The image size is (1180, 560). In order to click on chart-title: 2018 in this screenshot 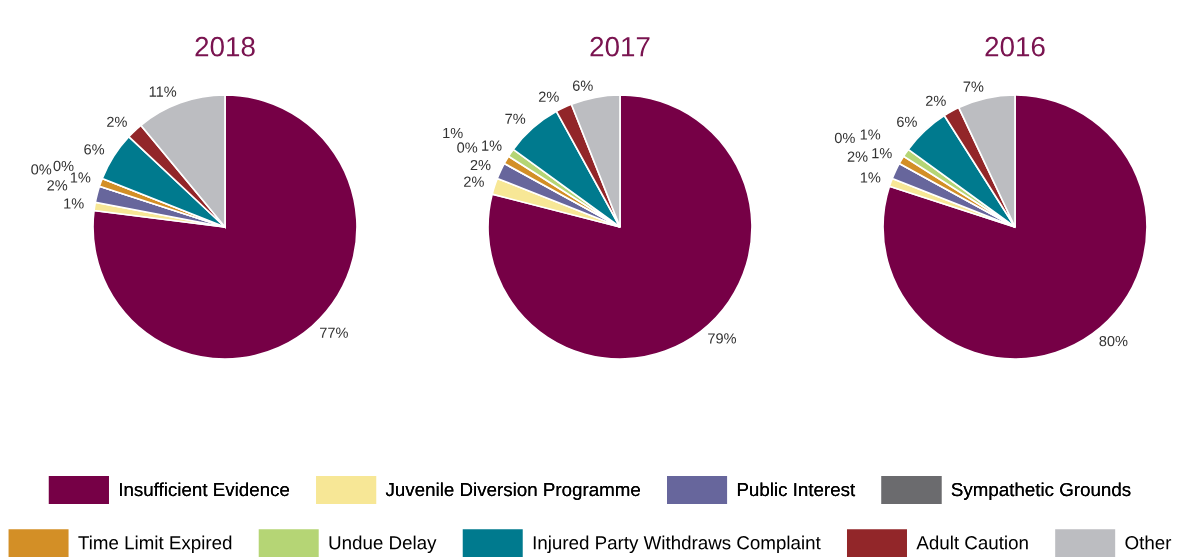, I will do `click(225, 46)`.